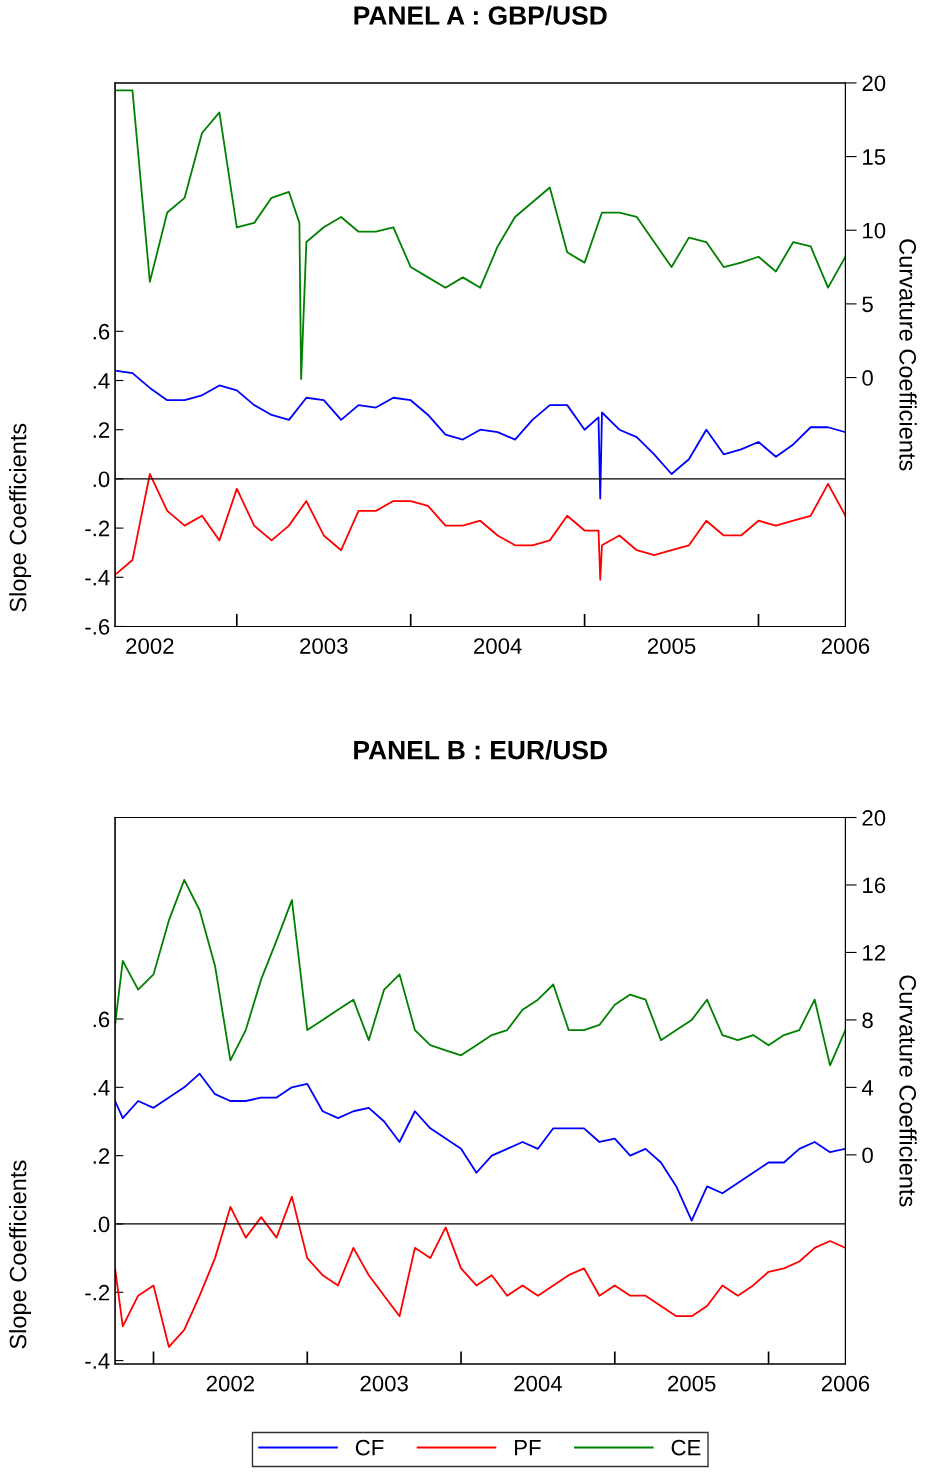  What do you see at coordinates (369, 1447) in the screenshot?
I see `legend-label: CF` at bounding box center [369, 1447].